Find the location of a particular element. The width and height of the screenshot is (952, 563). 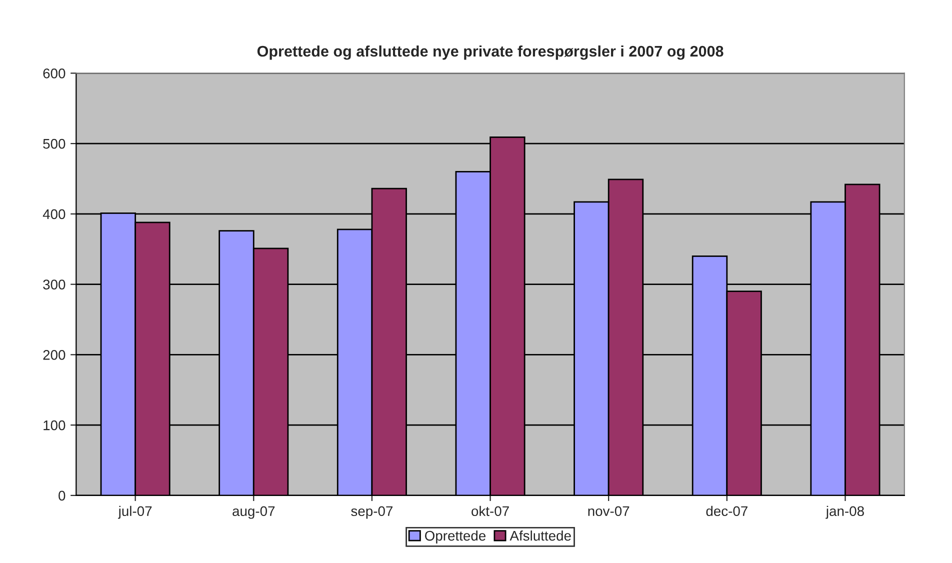

y-tick-label: 500 is located at coordinates (54, 143).